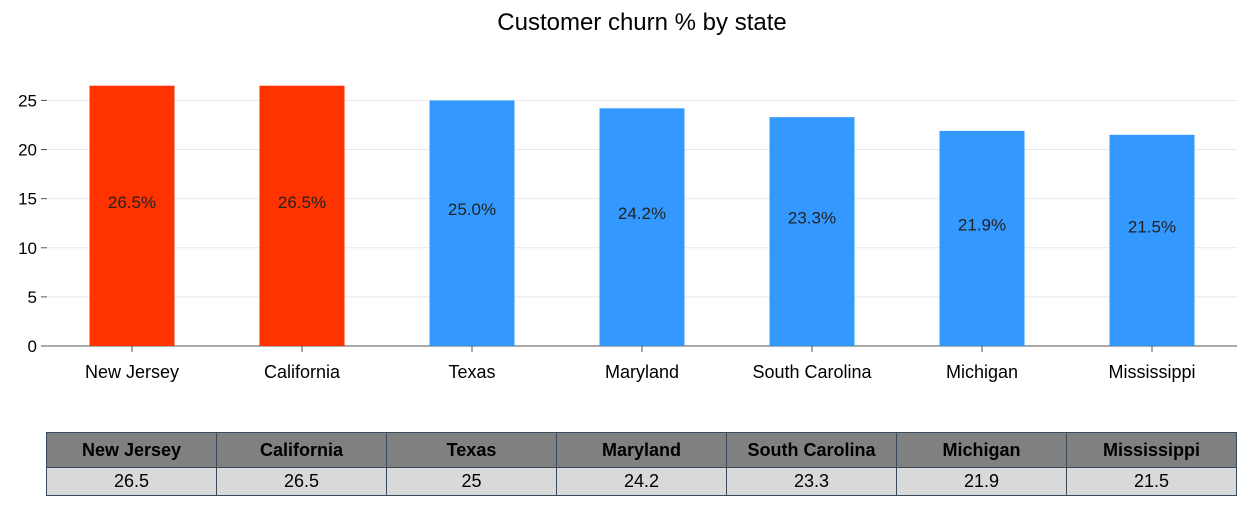 The width and height of the screenshot is (1253, 526). What do you see at coordinates (302, 372) in the screenshot?
I see `x-tick-label-california: California` at bounding box center [302, 372].